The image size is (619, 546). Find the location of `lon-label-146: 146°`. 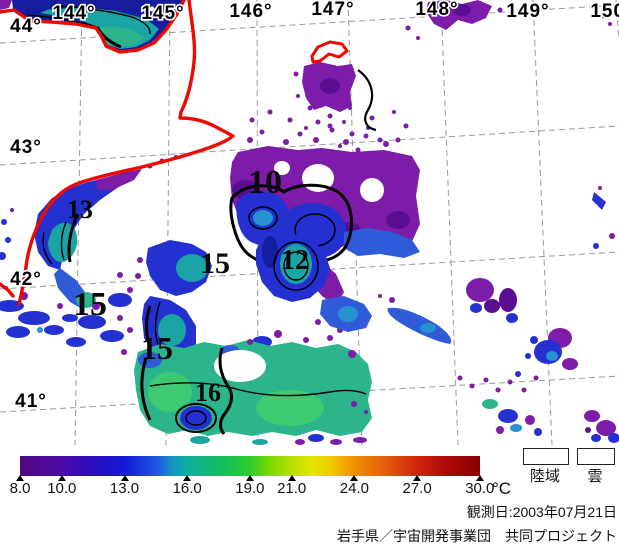

lon-label-146: 146° is located at coordinates (250, 11).